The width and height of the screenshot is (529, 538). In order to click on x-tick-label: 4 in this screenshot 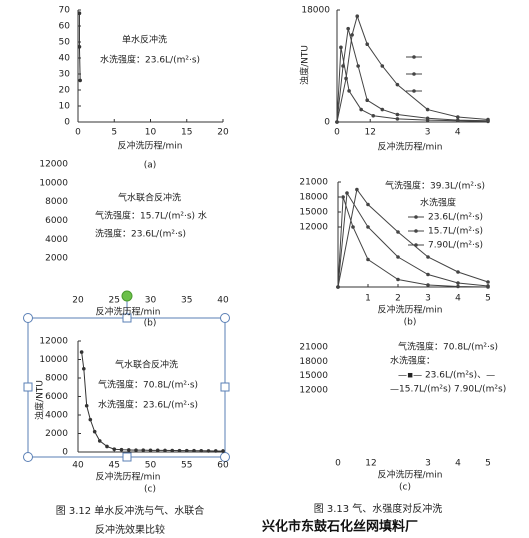, I will do `click(458, 133)`.